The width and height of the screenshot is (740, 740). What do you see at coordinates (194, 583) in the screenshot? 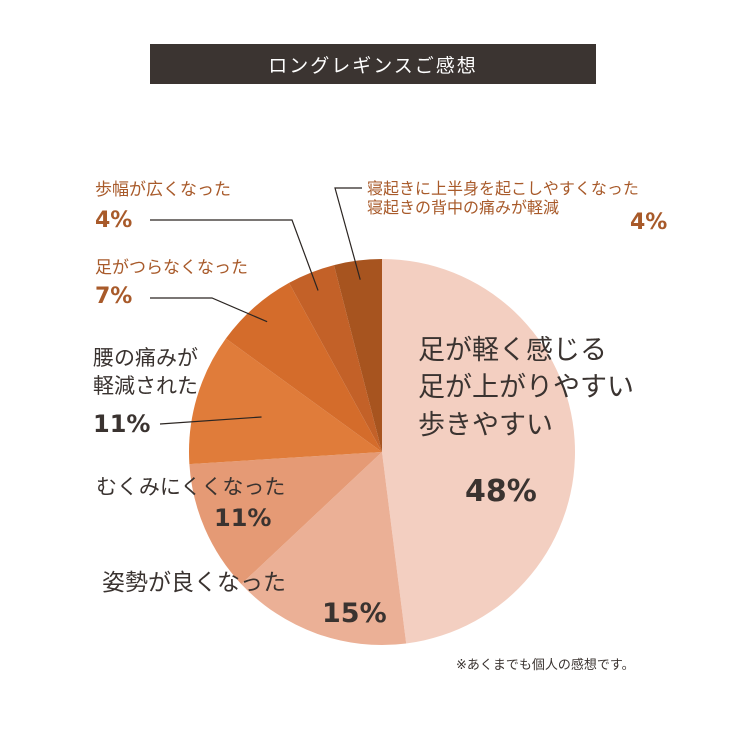
I see `slice-label-2: 姿勢が良くなった` at bounding box center [194, 583].